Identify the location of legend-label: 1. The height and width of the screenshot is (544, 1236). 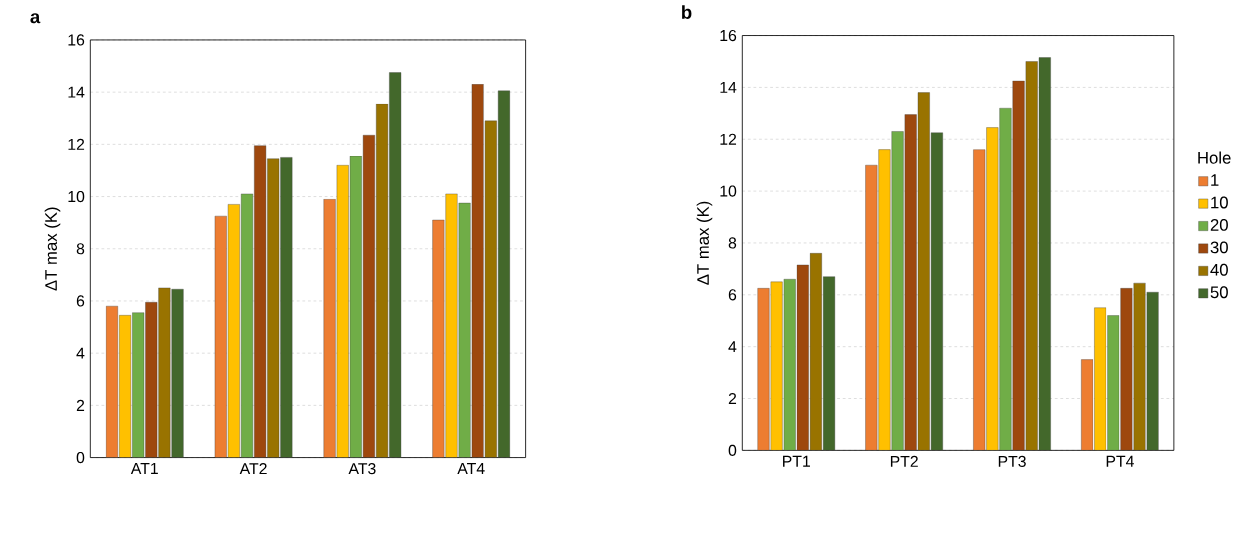
(1215, 180).